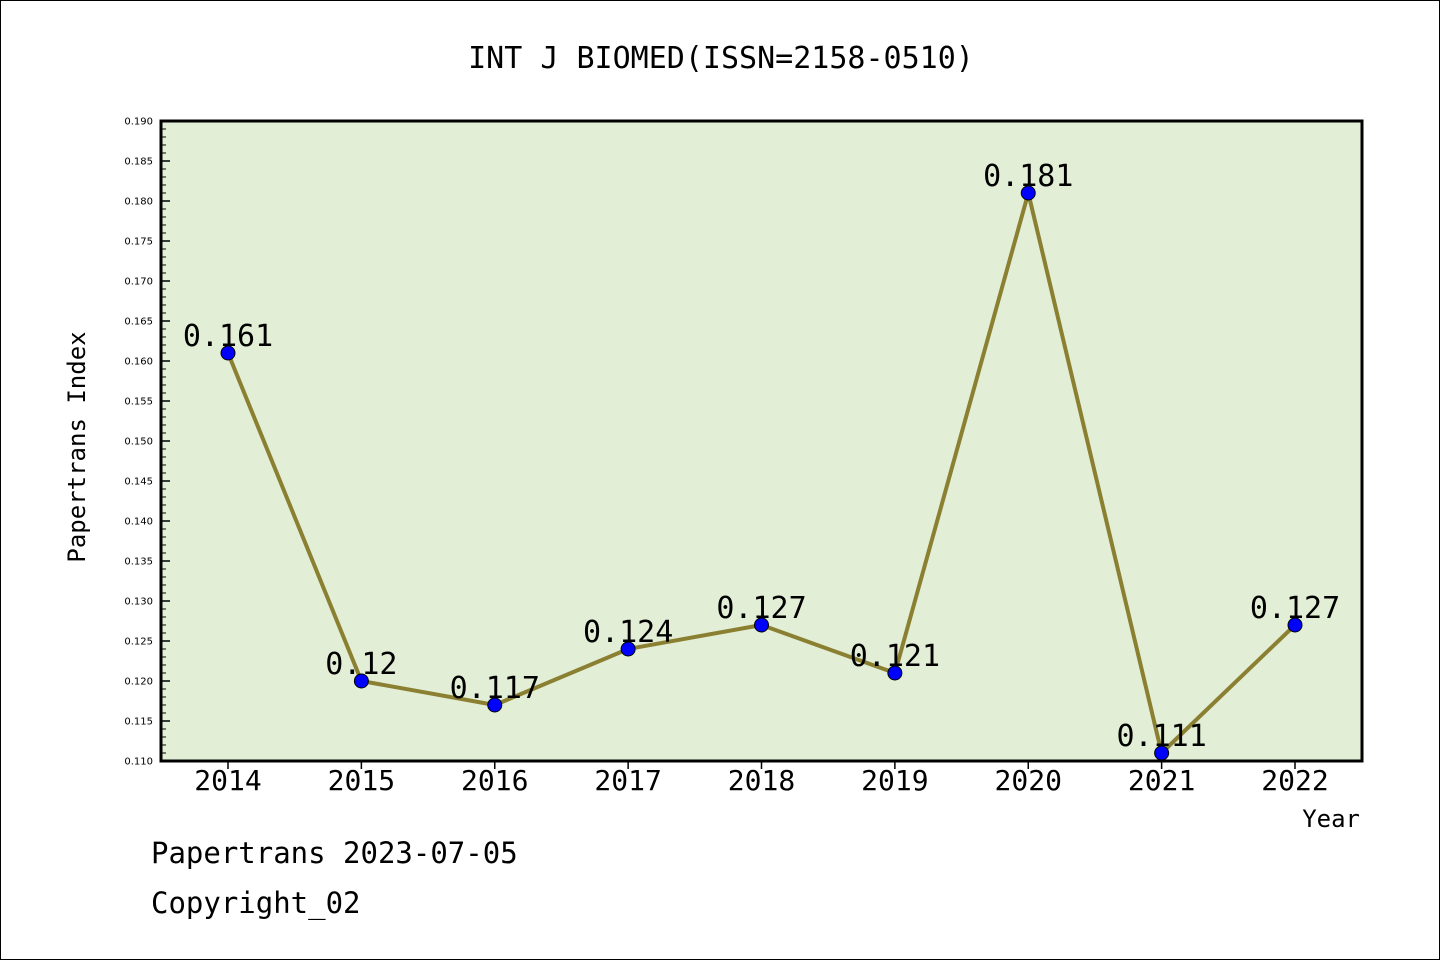  I want to click on y-tick-label: 0.180, so click(138, 202).